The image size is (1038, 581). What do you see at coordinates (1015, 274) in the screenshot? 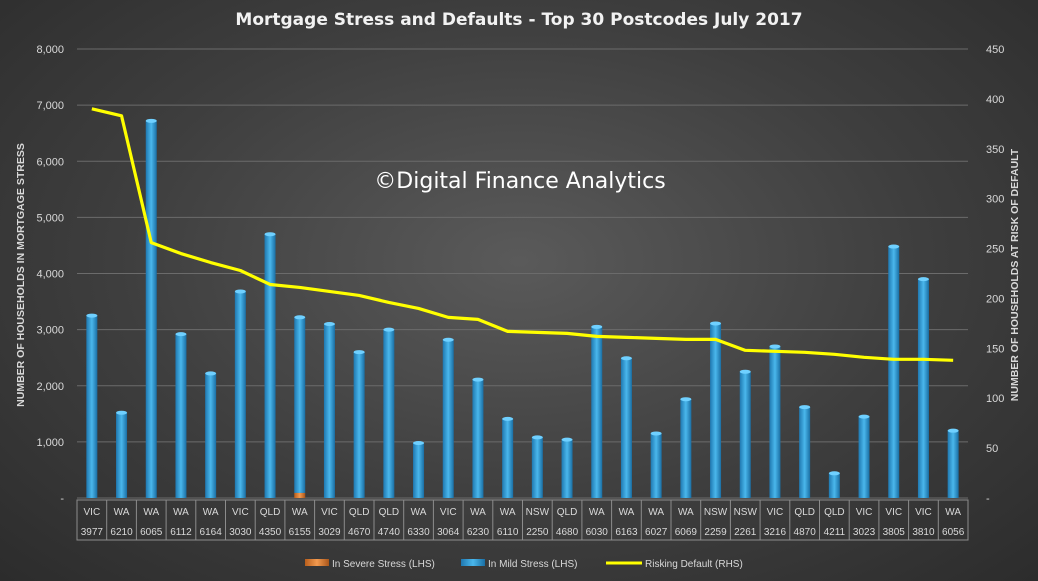
I see `right-axis-title: NUMBER OF HOUSEHOLDS AT RISK OF DEFAULT` at bounding box center [1015, 274].